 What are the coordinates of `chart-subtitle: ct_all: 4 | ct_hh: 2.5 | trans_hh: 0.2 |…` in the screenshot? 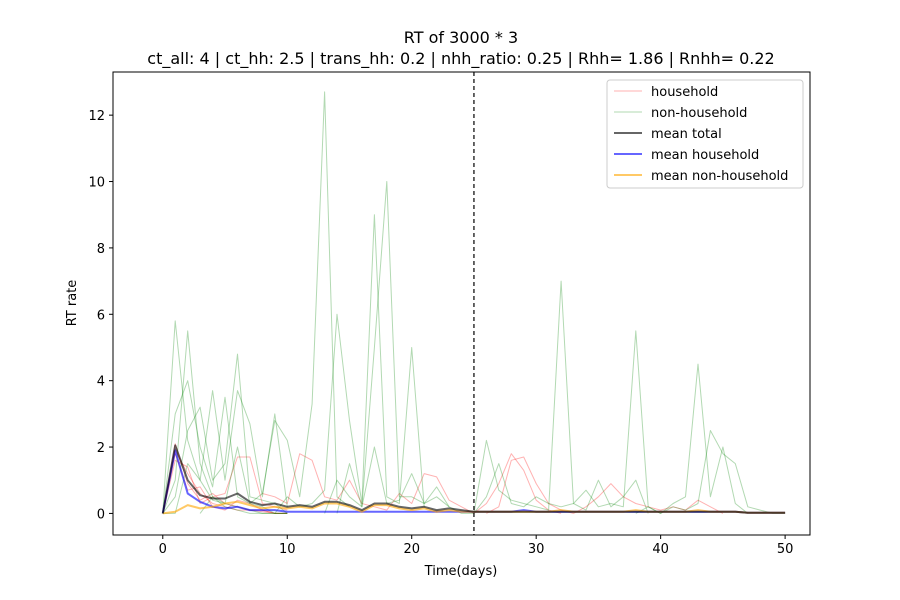 It's located at (460, 59).